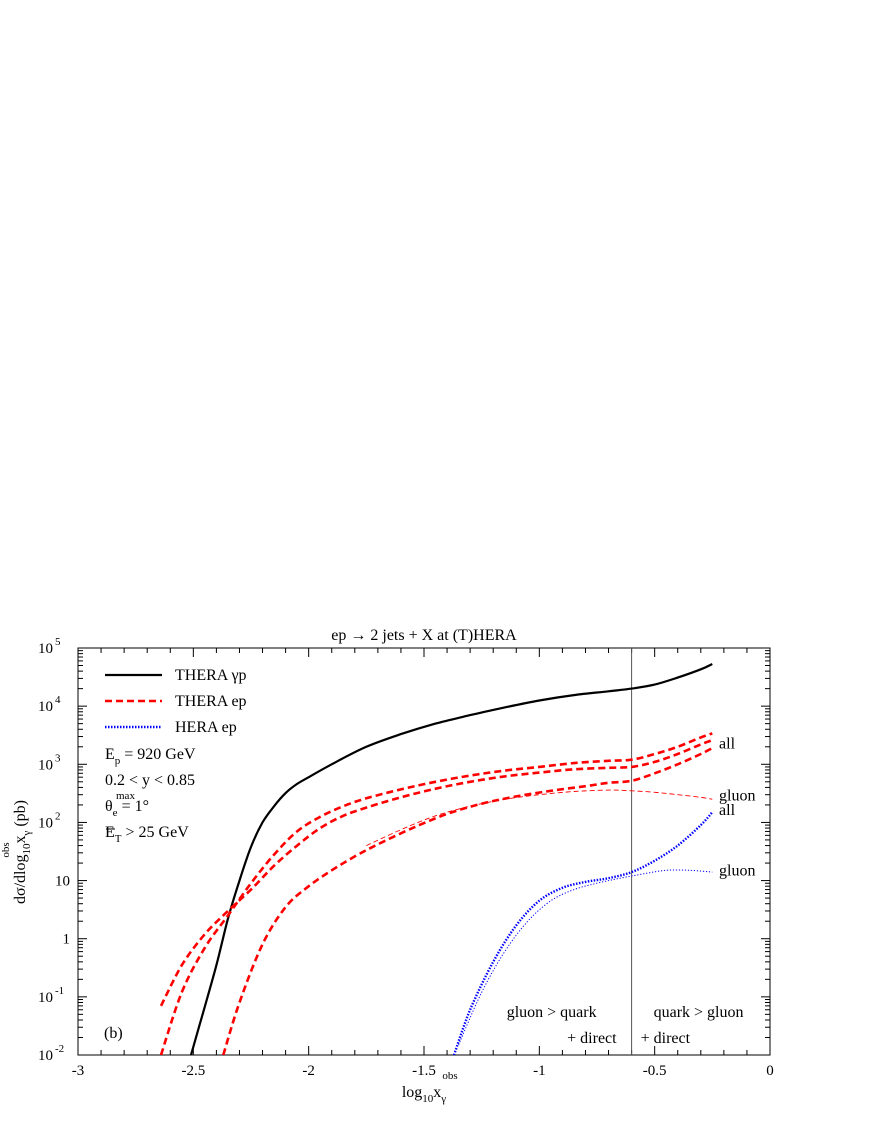  I want to click on series-thera-ep-gluon, so click(539, 818).